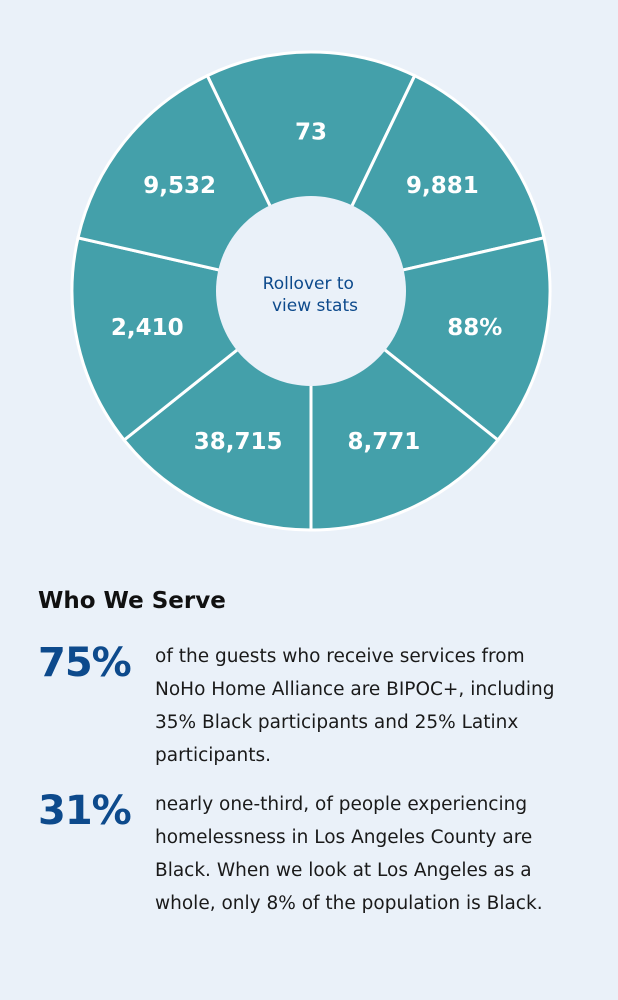 The width and height of the screenshot is (618, 1000). I want to click on center-label-line-2: view stats, so click(315, 306).